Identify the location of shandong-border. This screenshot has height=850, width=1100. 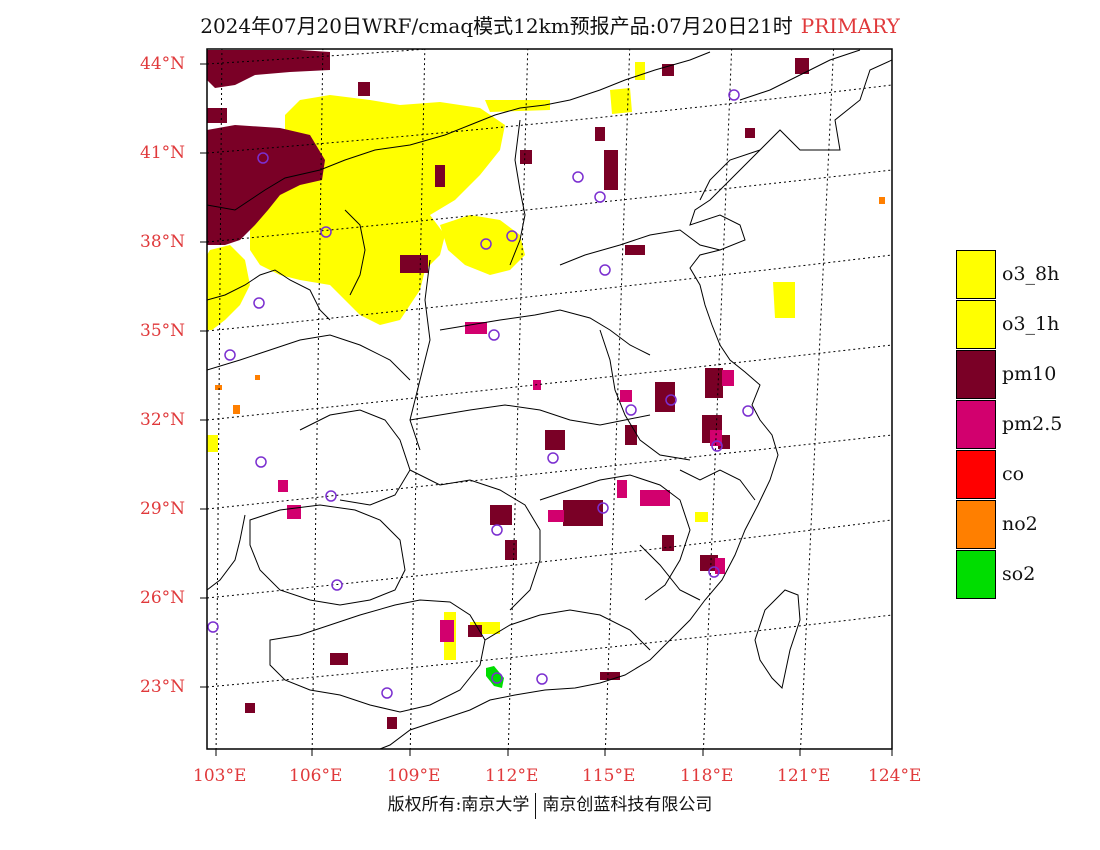
(640, 247).